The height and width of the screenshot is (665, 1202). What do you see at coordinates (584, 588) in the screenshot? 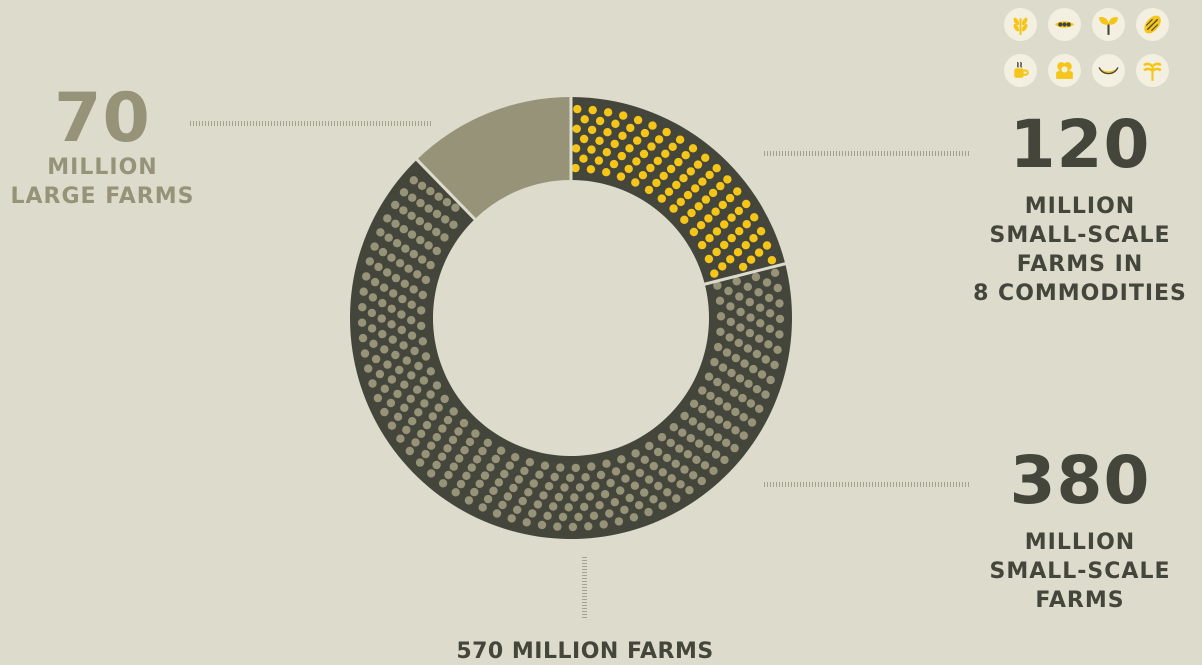
I see `leader-line-total` at bounding box center [584, 588].